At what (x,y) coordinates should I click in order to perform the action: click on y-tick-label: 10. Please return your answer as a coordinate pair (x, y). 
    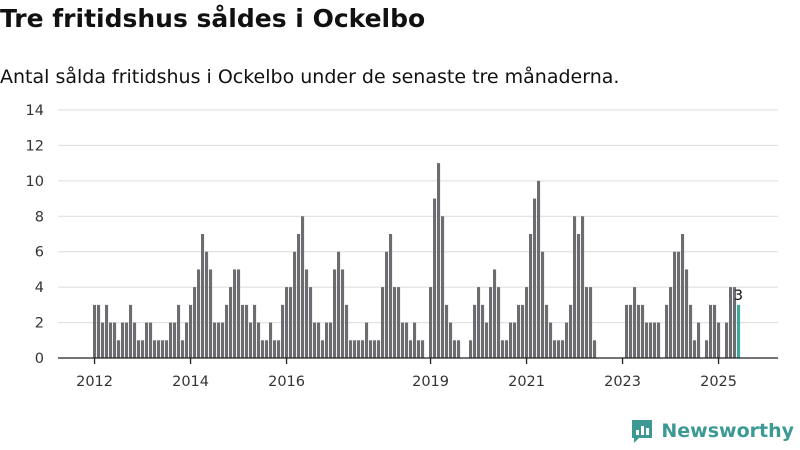
    Looking at the image, I should click on (35, 182).